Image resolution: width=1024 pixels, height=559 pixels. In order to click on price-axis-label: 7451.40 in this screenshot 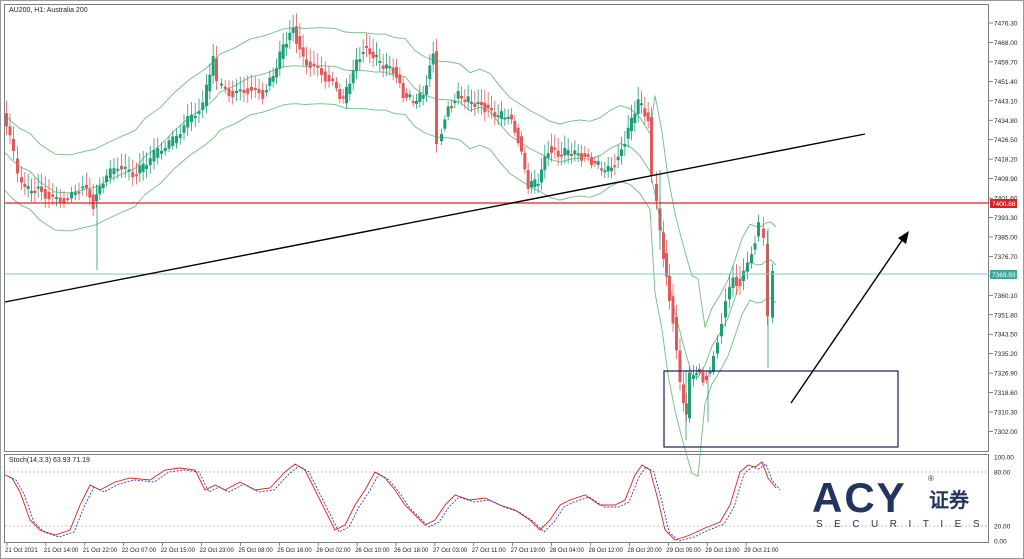, I will do `click(1006, 82)`.